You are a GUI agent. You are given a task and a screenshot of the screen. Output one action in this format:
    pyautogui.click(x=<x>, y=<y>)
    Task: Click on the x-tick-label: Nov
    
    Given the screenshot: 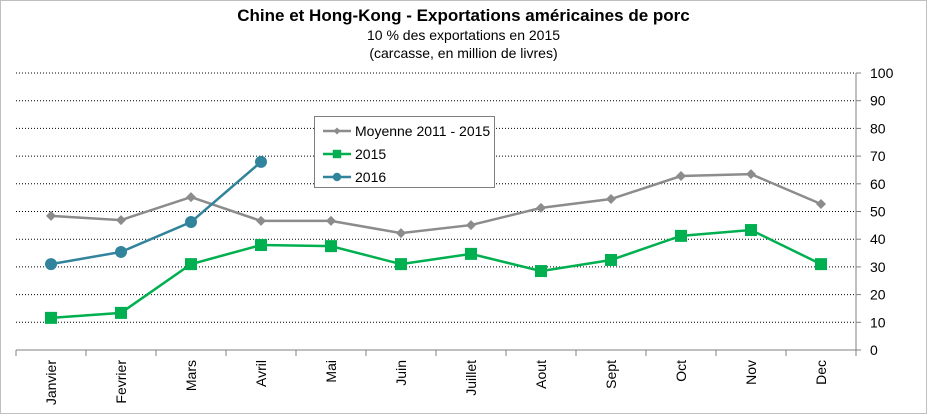 What is the action you would take?
    pyautogui.click(x=751, y=372)
    